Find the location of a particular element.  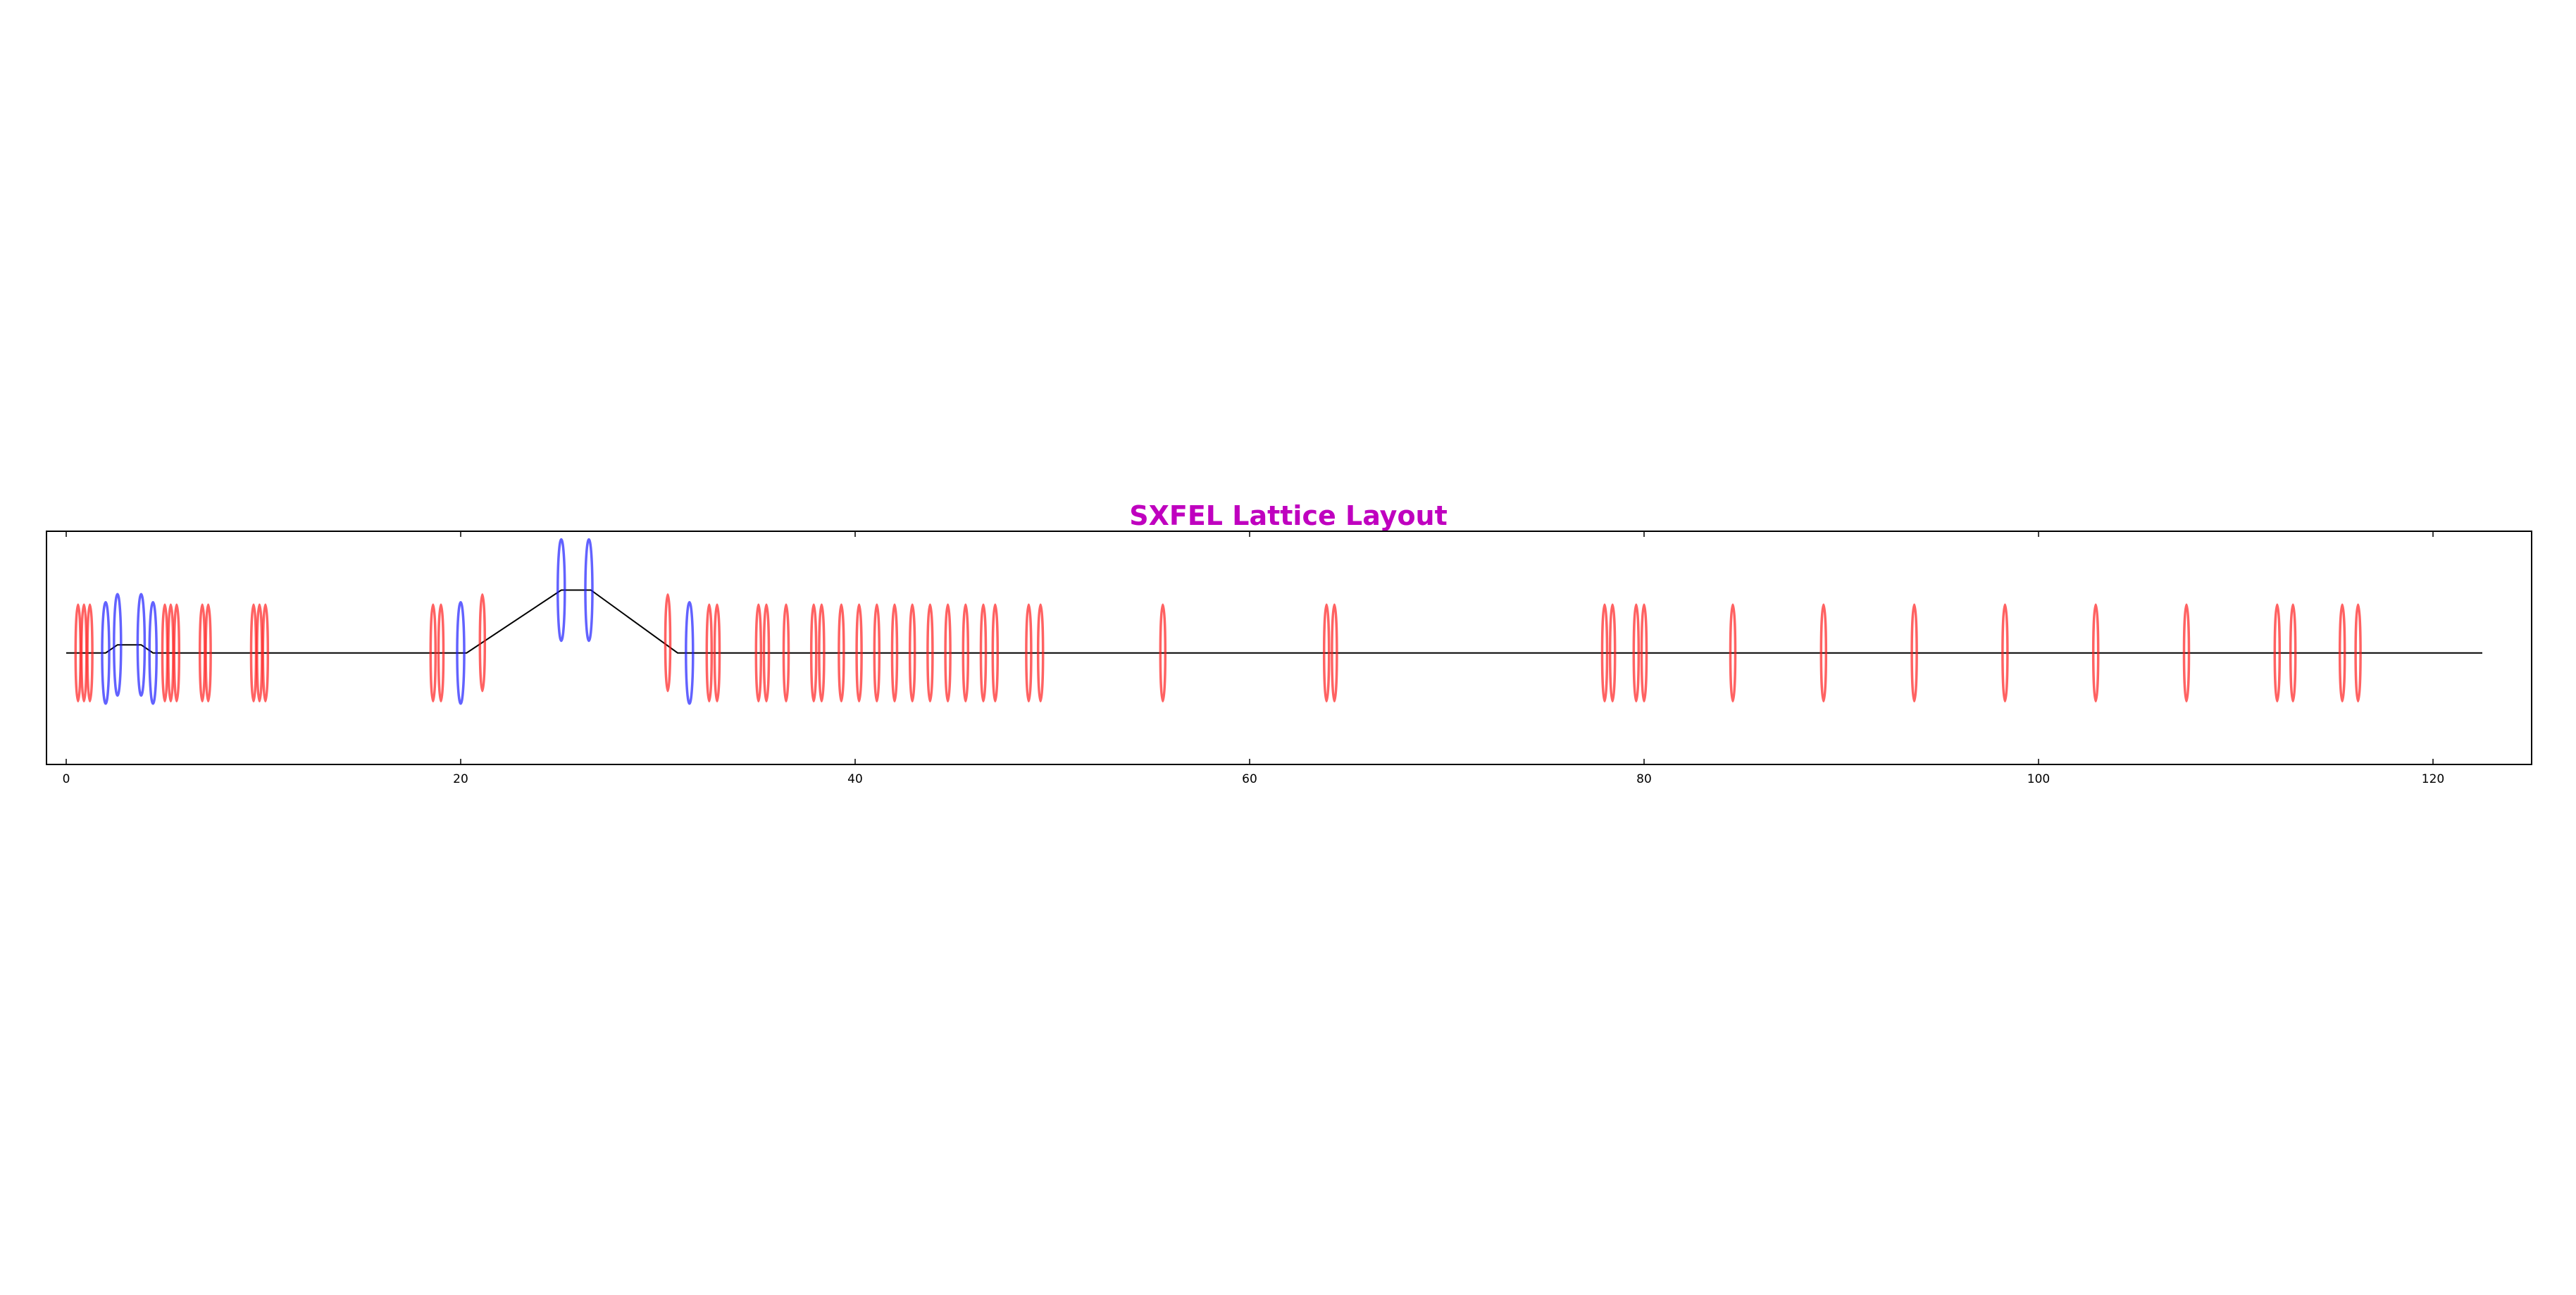

x-tick-label: 80 is located at coordinates (1644, 779).